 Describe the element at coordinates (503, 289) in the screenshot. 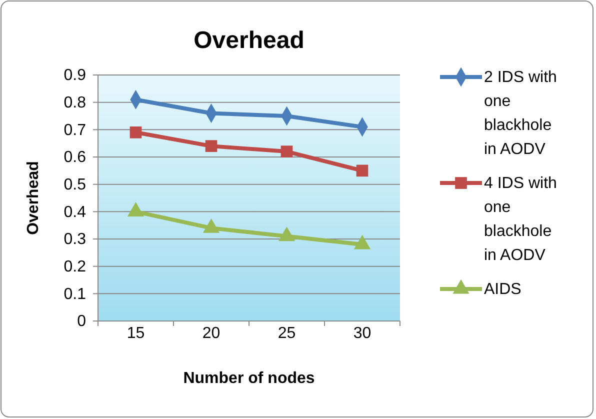

I see `legend-label: AIDS` at that location.